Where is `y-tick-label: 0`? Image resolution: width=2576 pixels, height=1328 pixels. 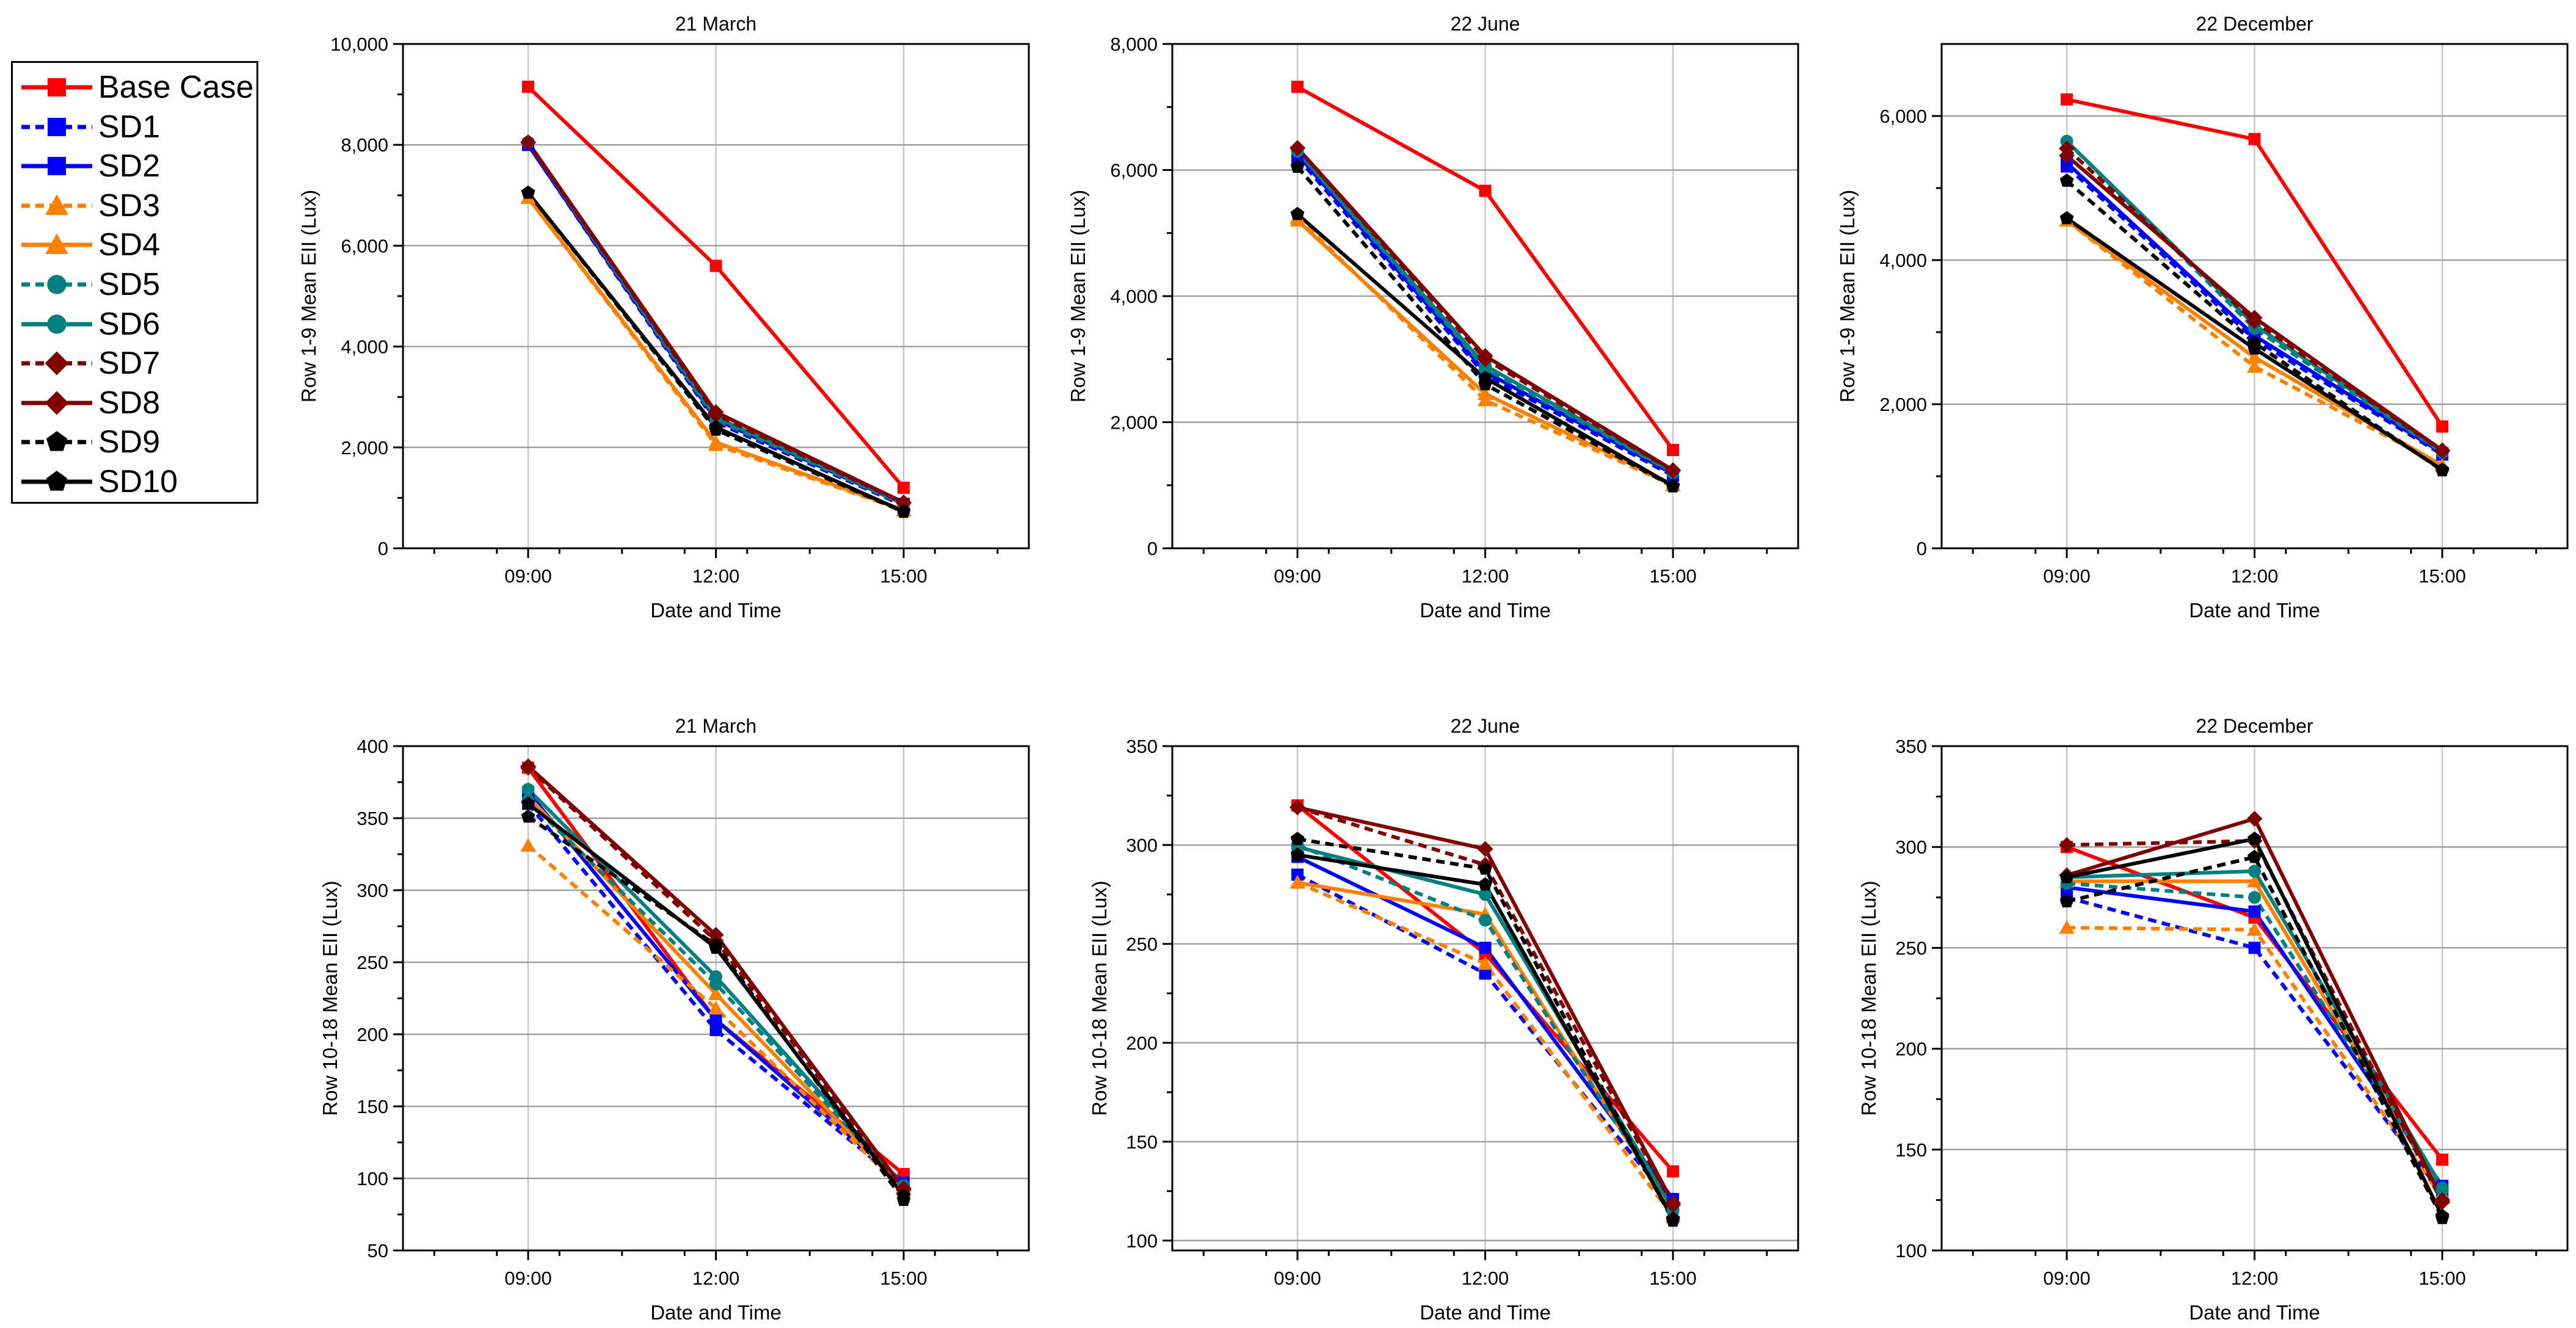
y-tick-label: 0 is located at coordinates (1152, 548).